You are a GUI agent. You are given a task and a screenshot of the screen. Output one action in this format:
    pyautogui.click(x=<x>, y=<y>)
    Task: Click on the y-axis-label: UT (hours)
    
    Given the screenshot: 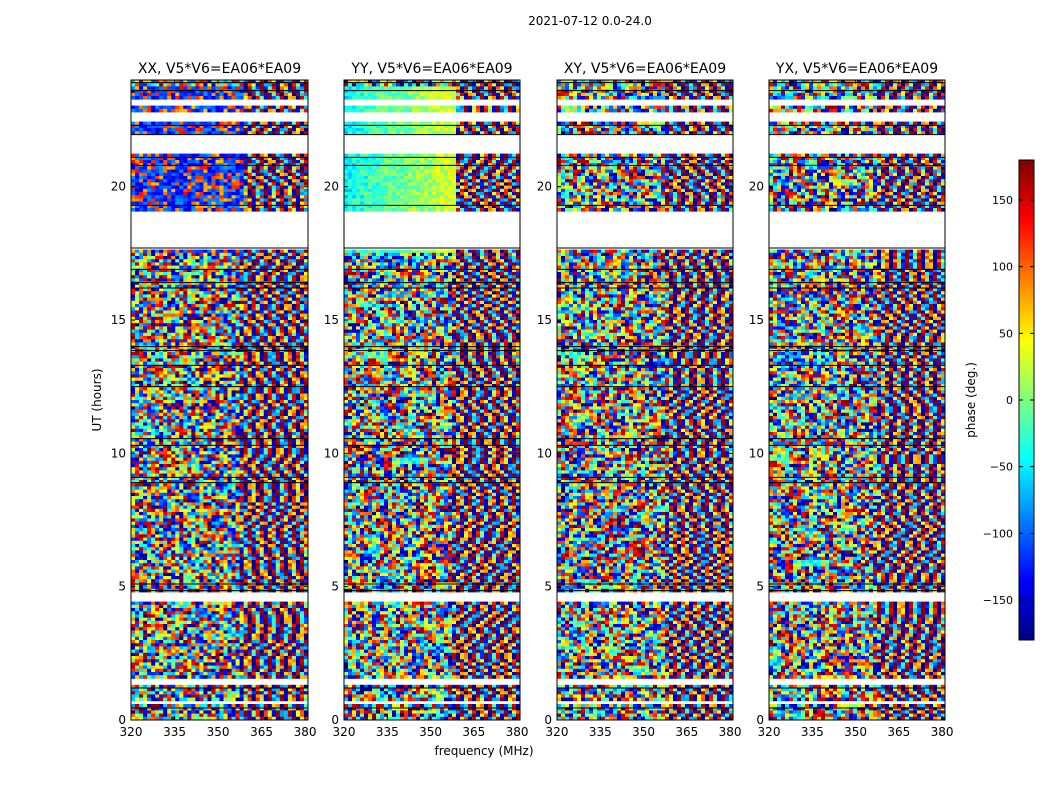 What is the action you would take?
    pyautogui.click(x=97, y=399)
    